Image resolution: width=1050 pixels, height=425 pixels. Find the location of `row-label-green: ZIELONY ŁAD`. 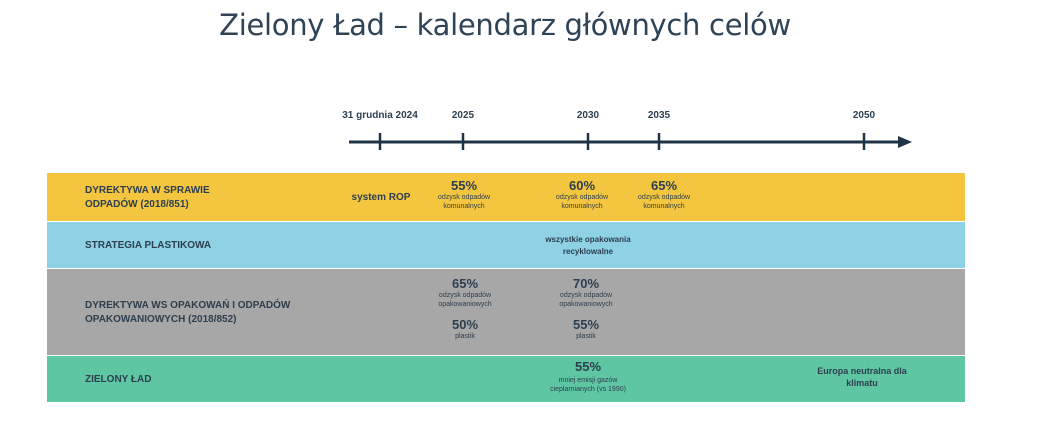

row-label-green: ZIELONY ŁAD is located at coordinates (118, 379).